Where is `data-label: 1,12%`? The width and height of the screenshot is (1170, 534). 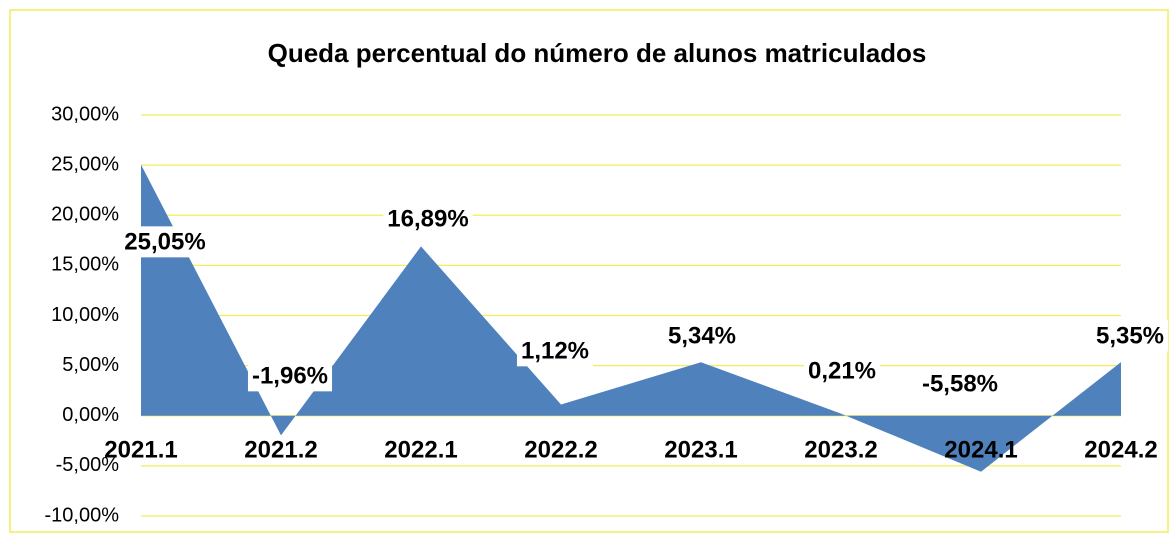 data-label: 1,12% is located at coordinates (555, 350).